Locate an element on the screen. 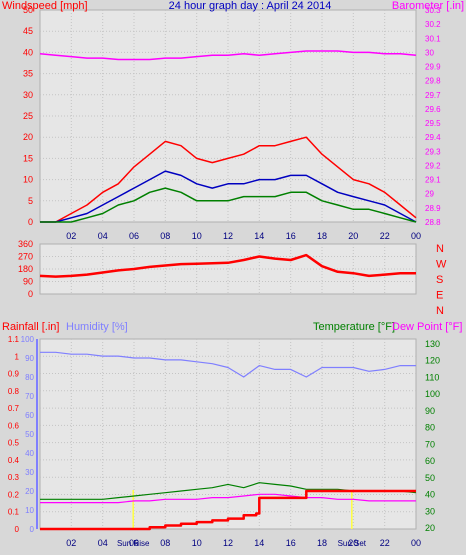  tick-label: 30.2 is located at coordinates (433, 24).